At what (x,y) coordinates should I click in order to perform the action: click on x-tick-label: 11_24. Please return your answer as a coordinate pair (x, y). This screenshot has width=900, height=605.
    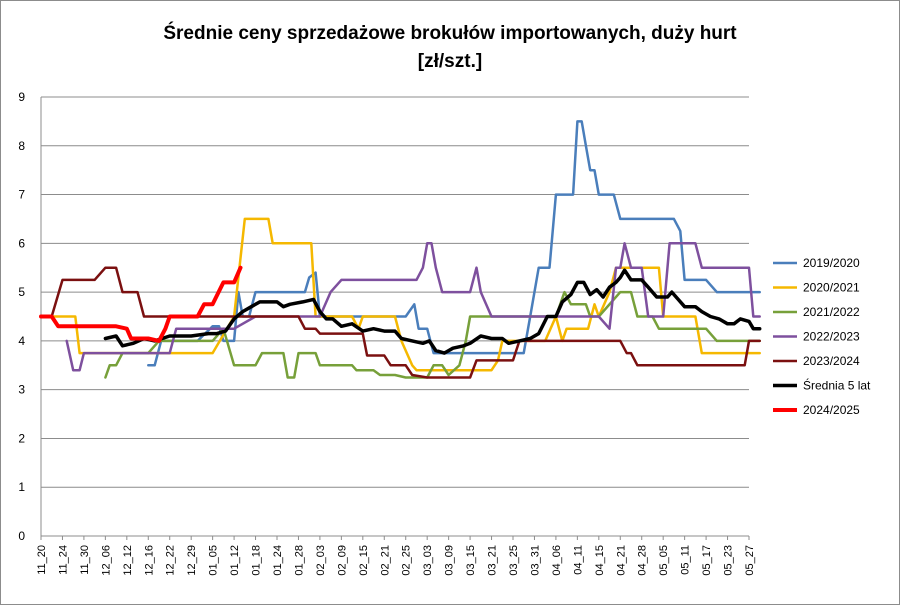
    Looking at the image, I should click on (63, 560).